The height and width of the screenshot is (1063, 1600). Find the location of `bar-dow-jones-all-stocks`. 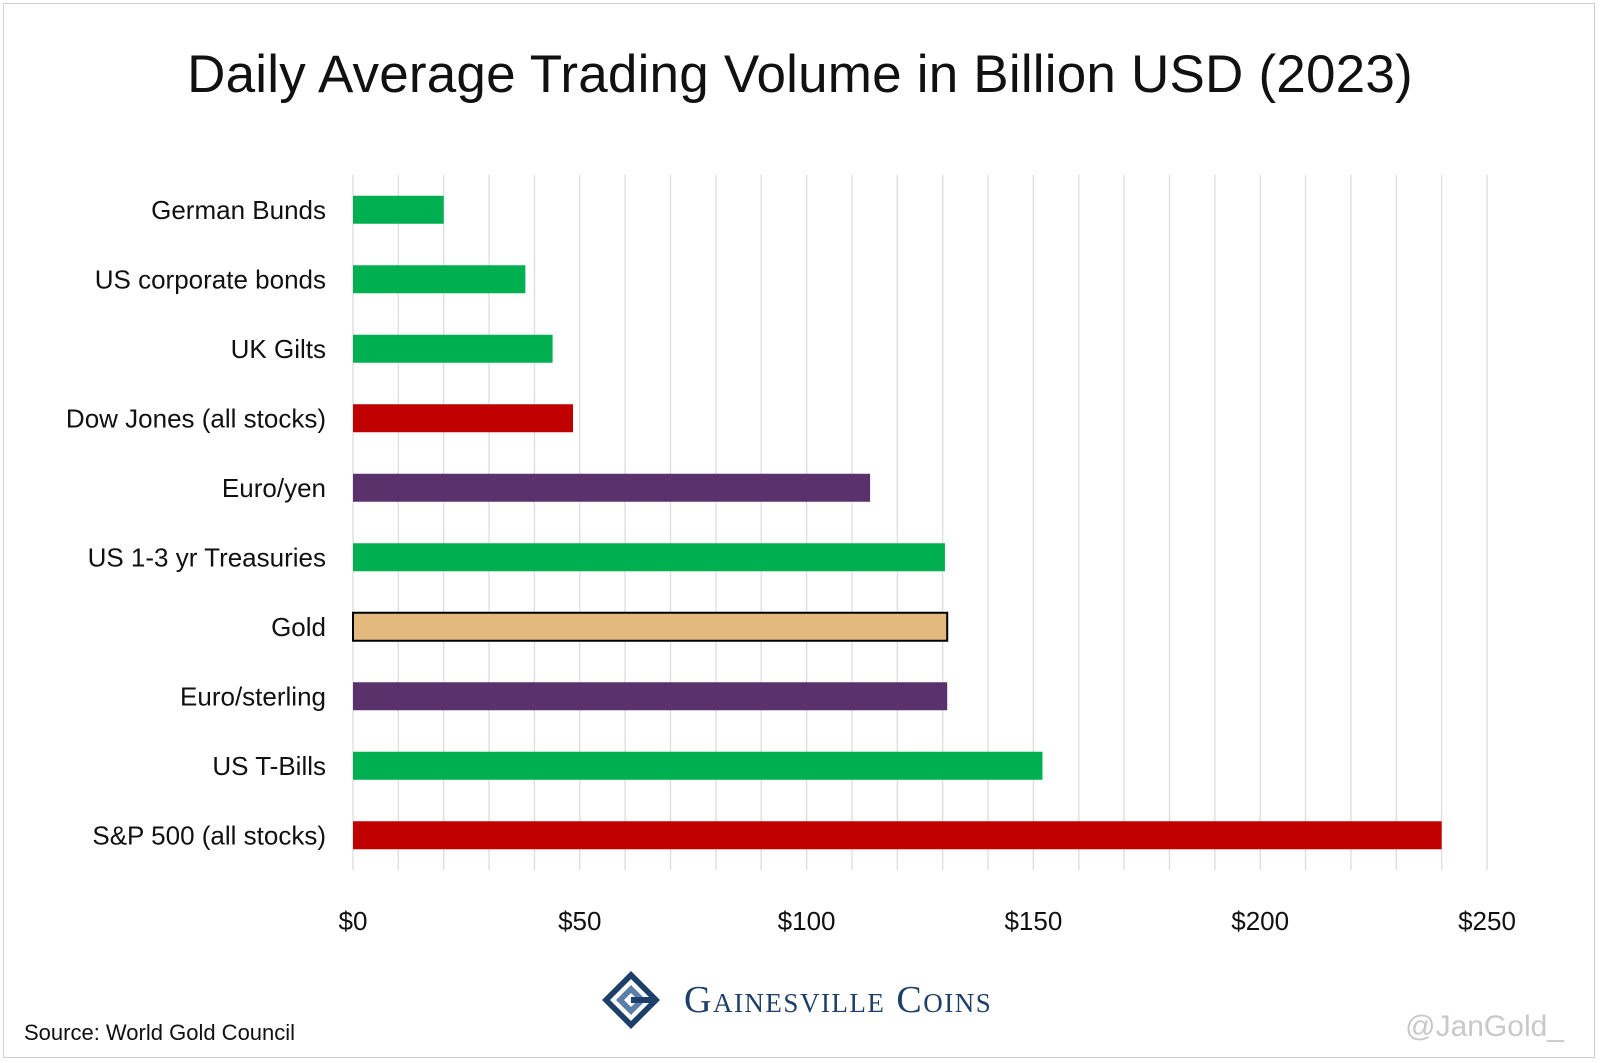

bar-dow-jones-all-stocks is located at coordinates (463, 418).